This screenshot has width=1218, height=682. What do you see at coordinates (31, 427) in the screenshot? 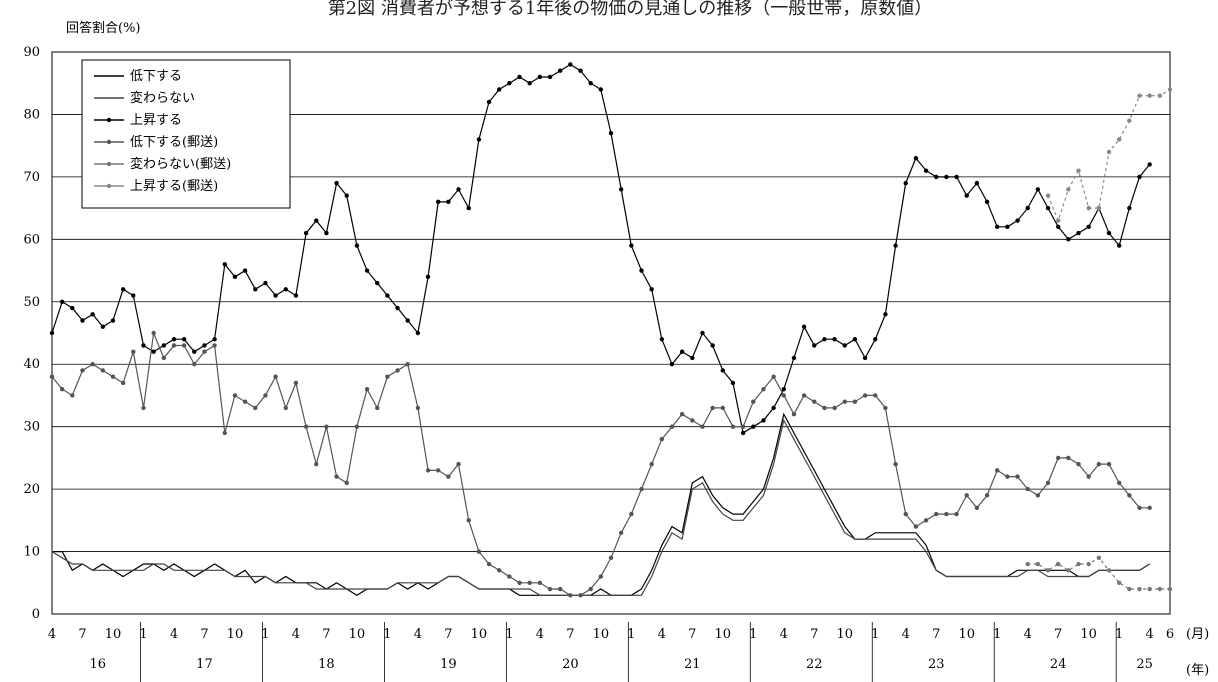
I see `y-tick-label: 30` at bounding box center [31, 427].